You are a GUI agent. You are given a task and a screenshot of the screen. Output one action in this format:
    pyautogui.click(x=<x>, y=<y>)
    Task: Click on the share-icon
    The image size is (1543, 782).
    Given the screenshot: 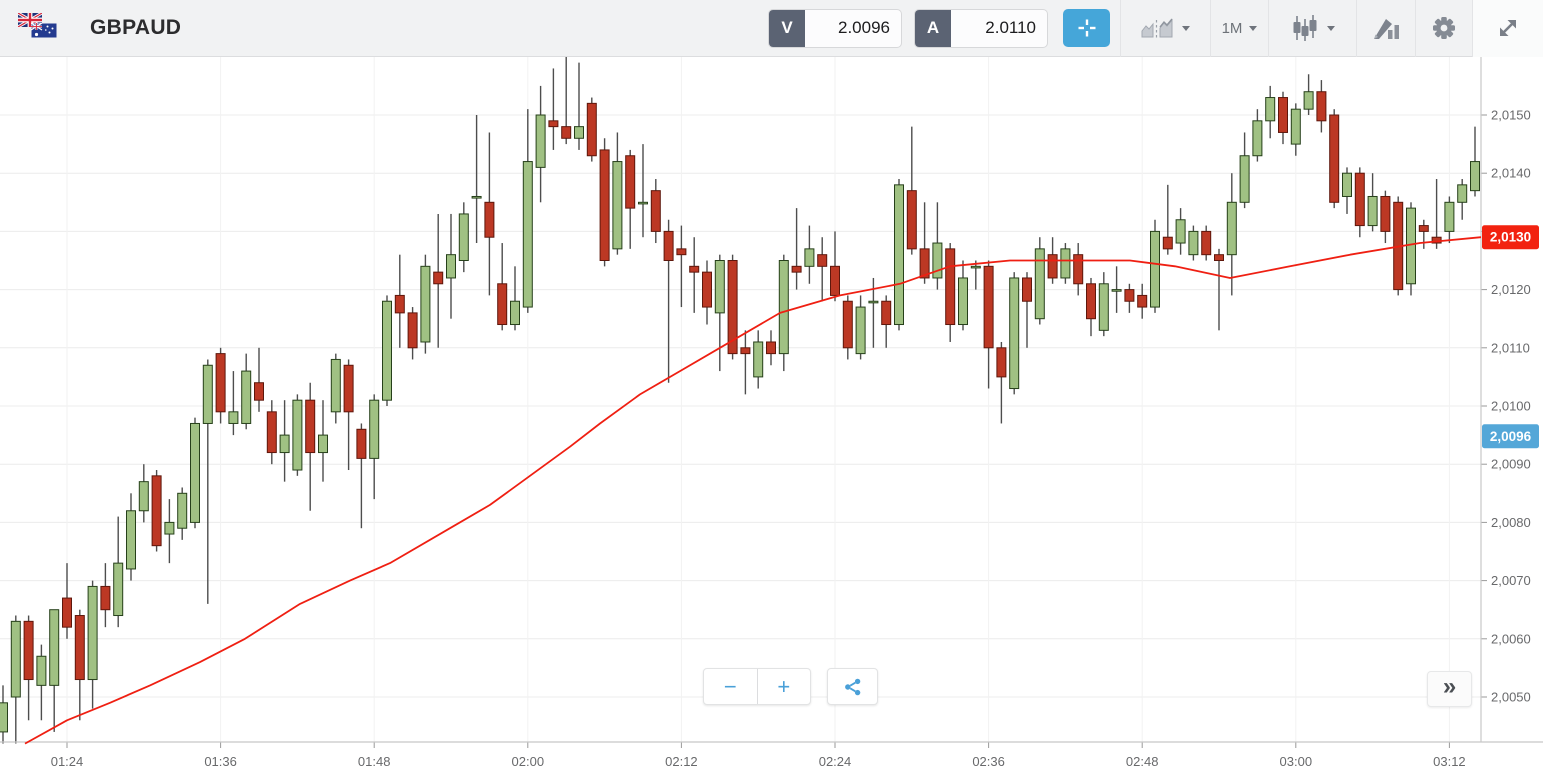 What is the action you would take?
    pyautogui.click(x=852, y=686)
    